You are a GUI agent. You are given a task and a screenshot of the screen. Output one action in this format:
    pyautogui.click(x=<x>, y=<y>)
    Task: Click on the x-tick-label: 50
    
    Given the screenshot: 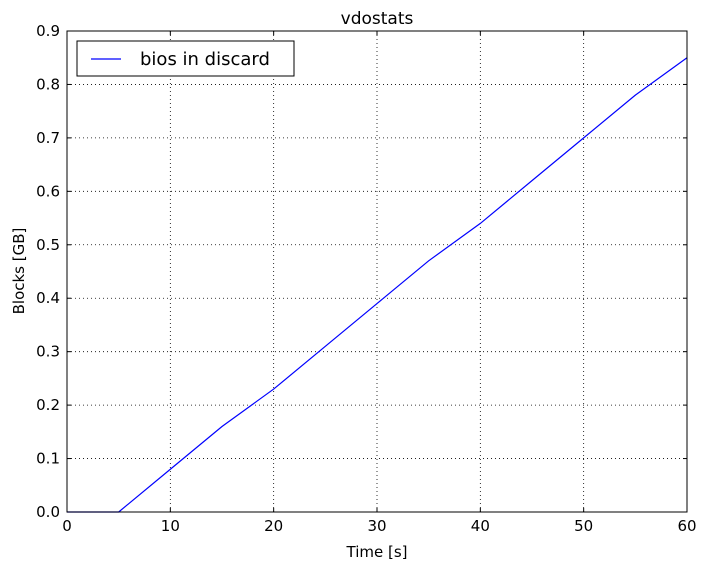 What is the action you would take?
    pyautogui.click(x=583, y=526)
    